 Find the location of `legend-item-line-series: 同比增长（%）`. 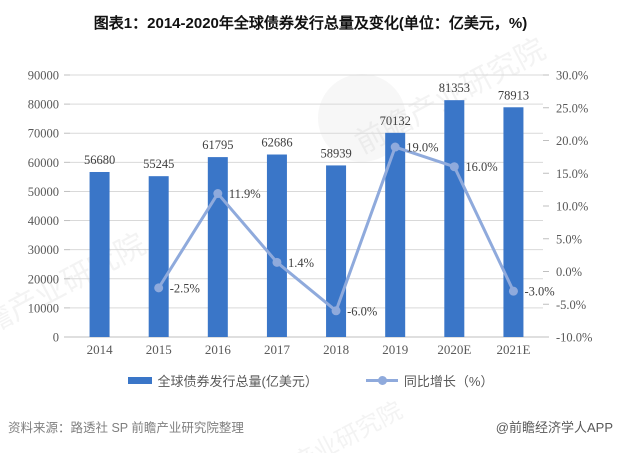

legend-item-line-series: 同比增长（%） is located at coordinates (429, 380).